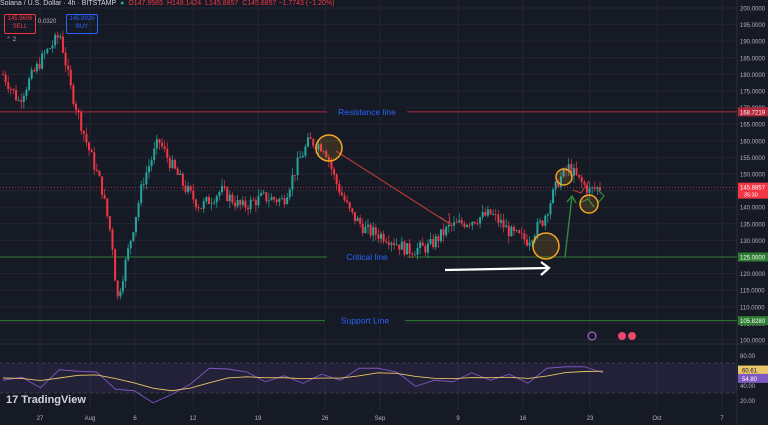 Image resolution: width=768 pixels, height=425 pixels. I want to click on rsi-ma-tag, so click(753, 370).